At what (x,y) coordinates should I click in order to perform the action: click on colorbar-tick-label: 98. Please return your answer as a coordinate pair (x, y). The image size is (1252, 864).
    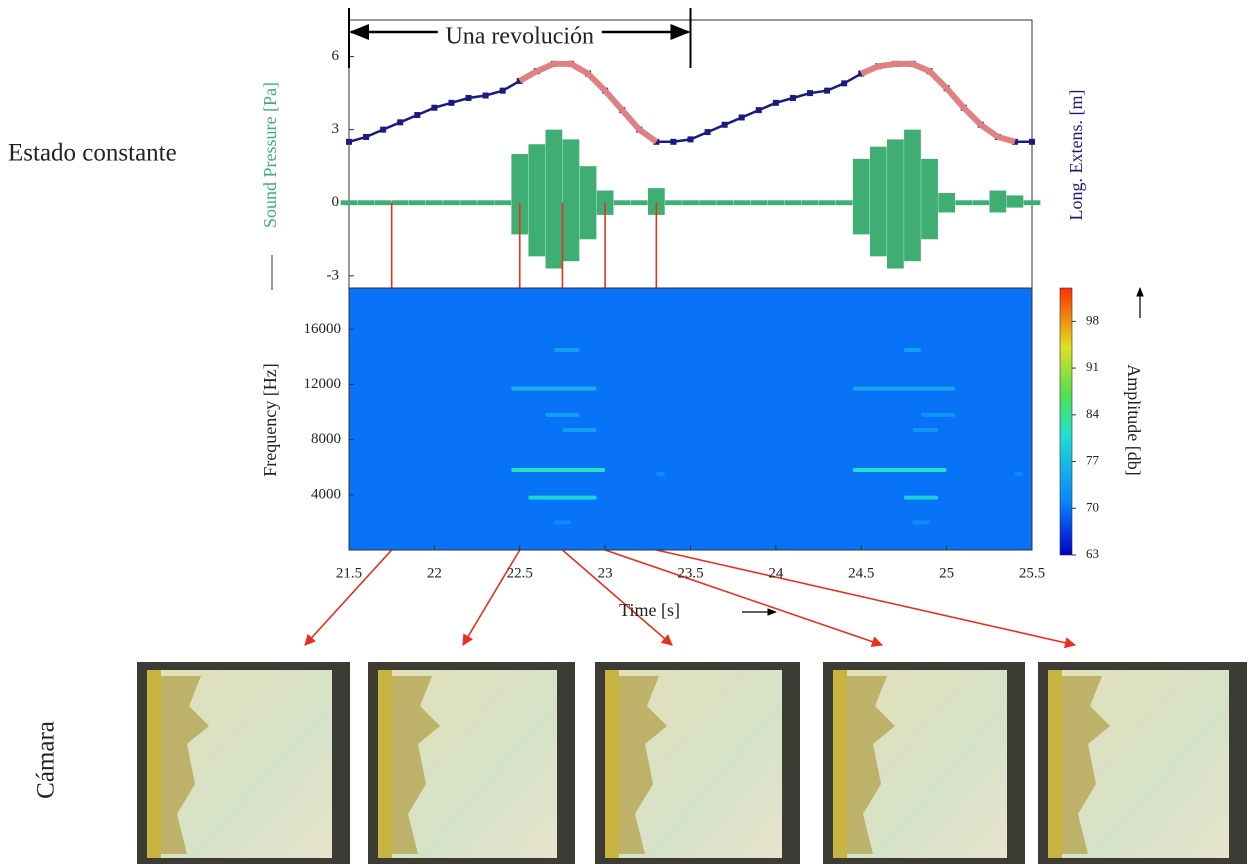
    Looking at the image, I should click on (1092, 319).